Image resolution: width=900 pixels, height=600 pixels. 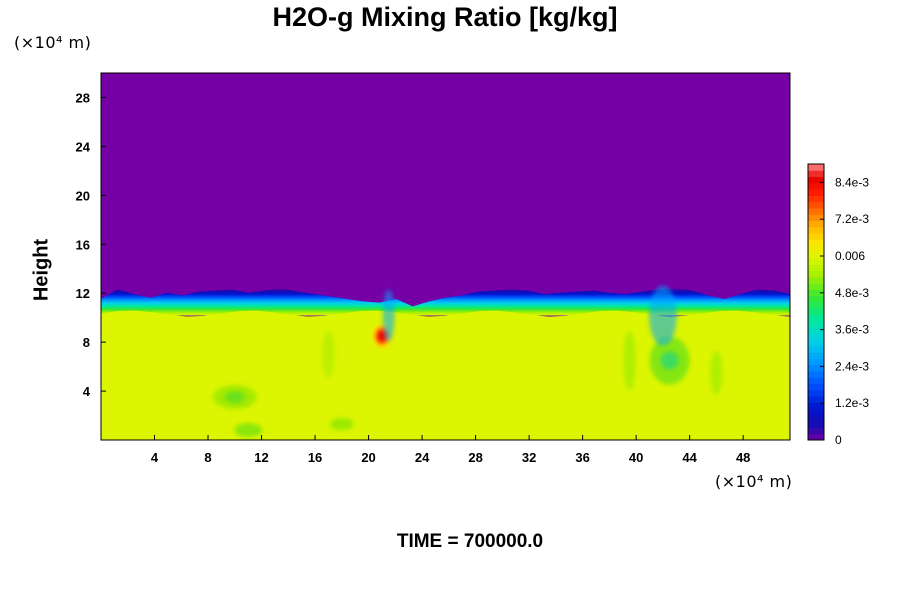 I want to click on x-tick-label: 20, so click(x=368, y=457).